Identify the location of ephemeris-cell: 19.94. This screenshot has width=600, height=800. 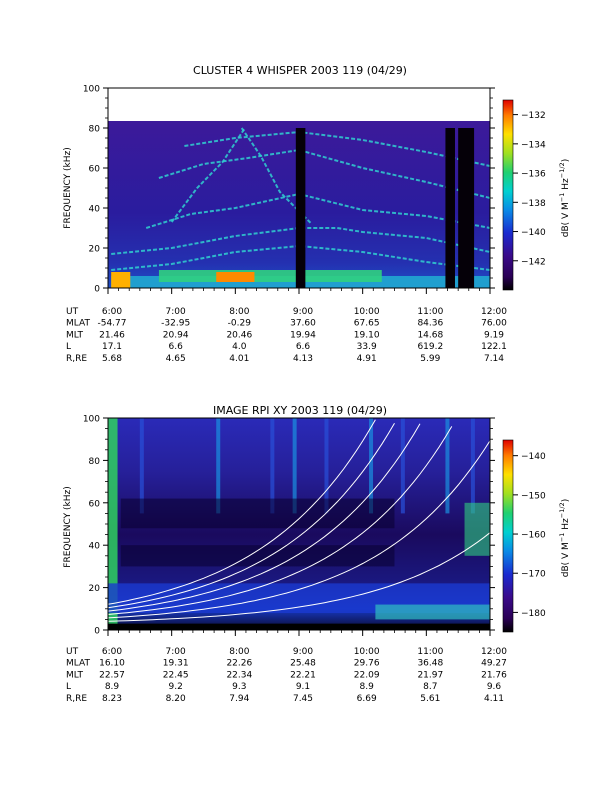
(303, 335).